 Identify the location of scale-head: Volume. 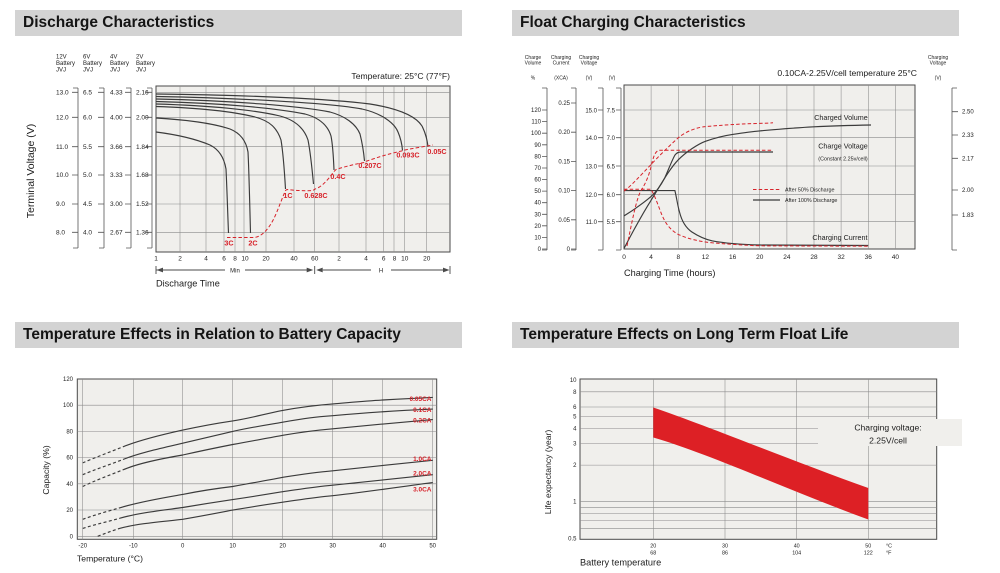
(533, 64).